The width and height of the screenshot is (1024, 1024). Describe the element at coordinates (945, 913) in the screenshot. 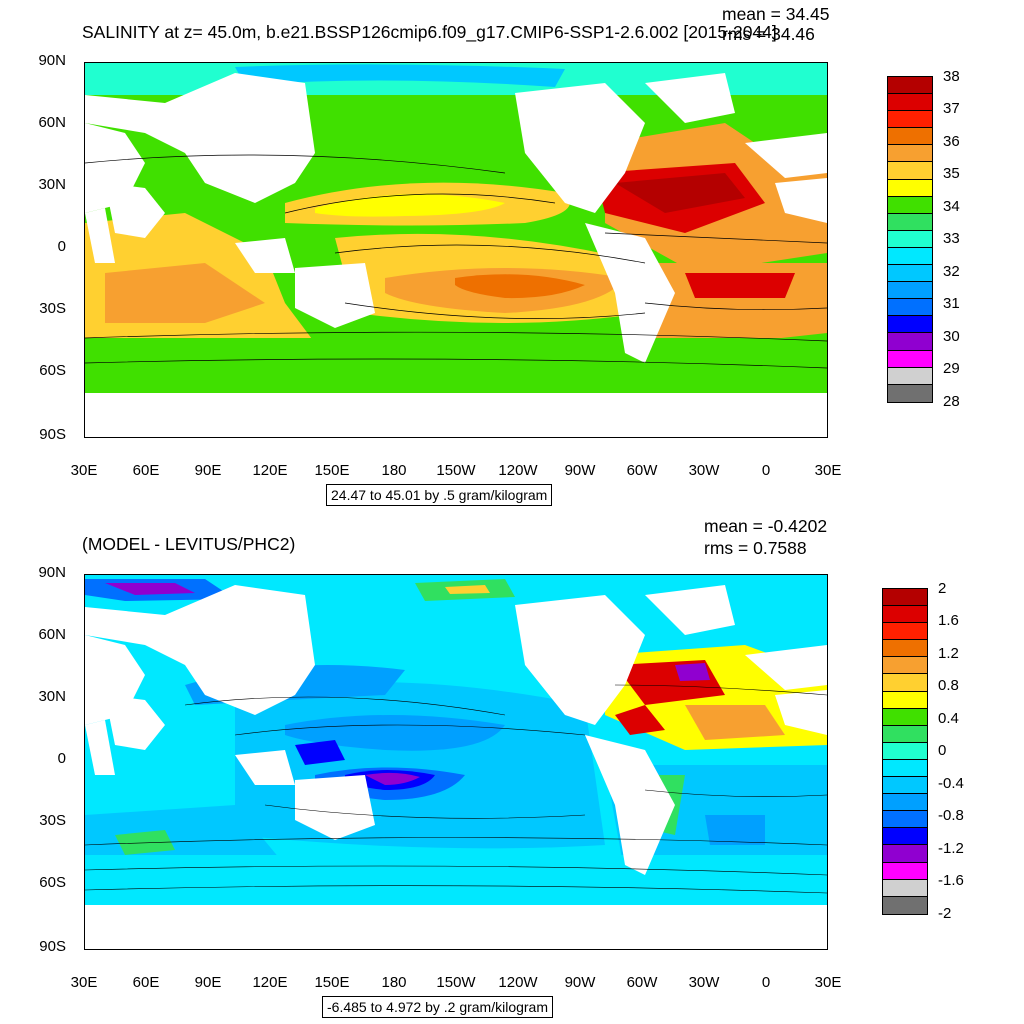

I see `colorbar-label: -2` at that location.